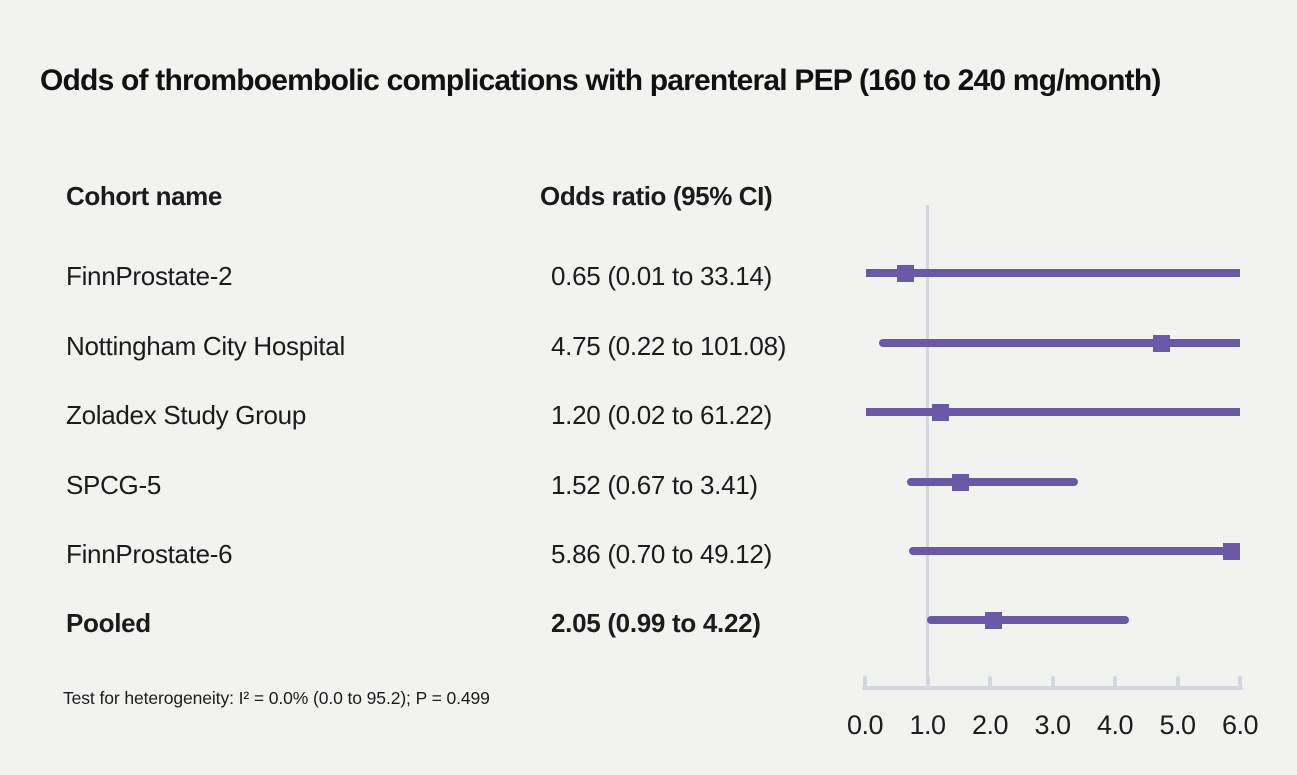 This screenshot has width=1297, height=775. Describe the element at coordinates (149, 276) in the screenshot. I see `cohort-name-label: FinnProstate-2` at that location.